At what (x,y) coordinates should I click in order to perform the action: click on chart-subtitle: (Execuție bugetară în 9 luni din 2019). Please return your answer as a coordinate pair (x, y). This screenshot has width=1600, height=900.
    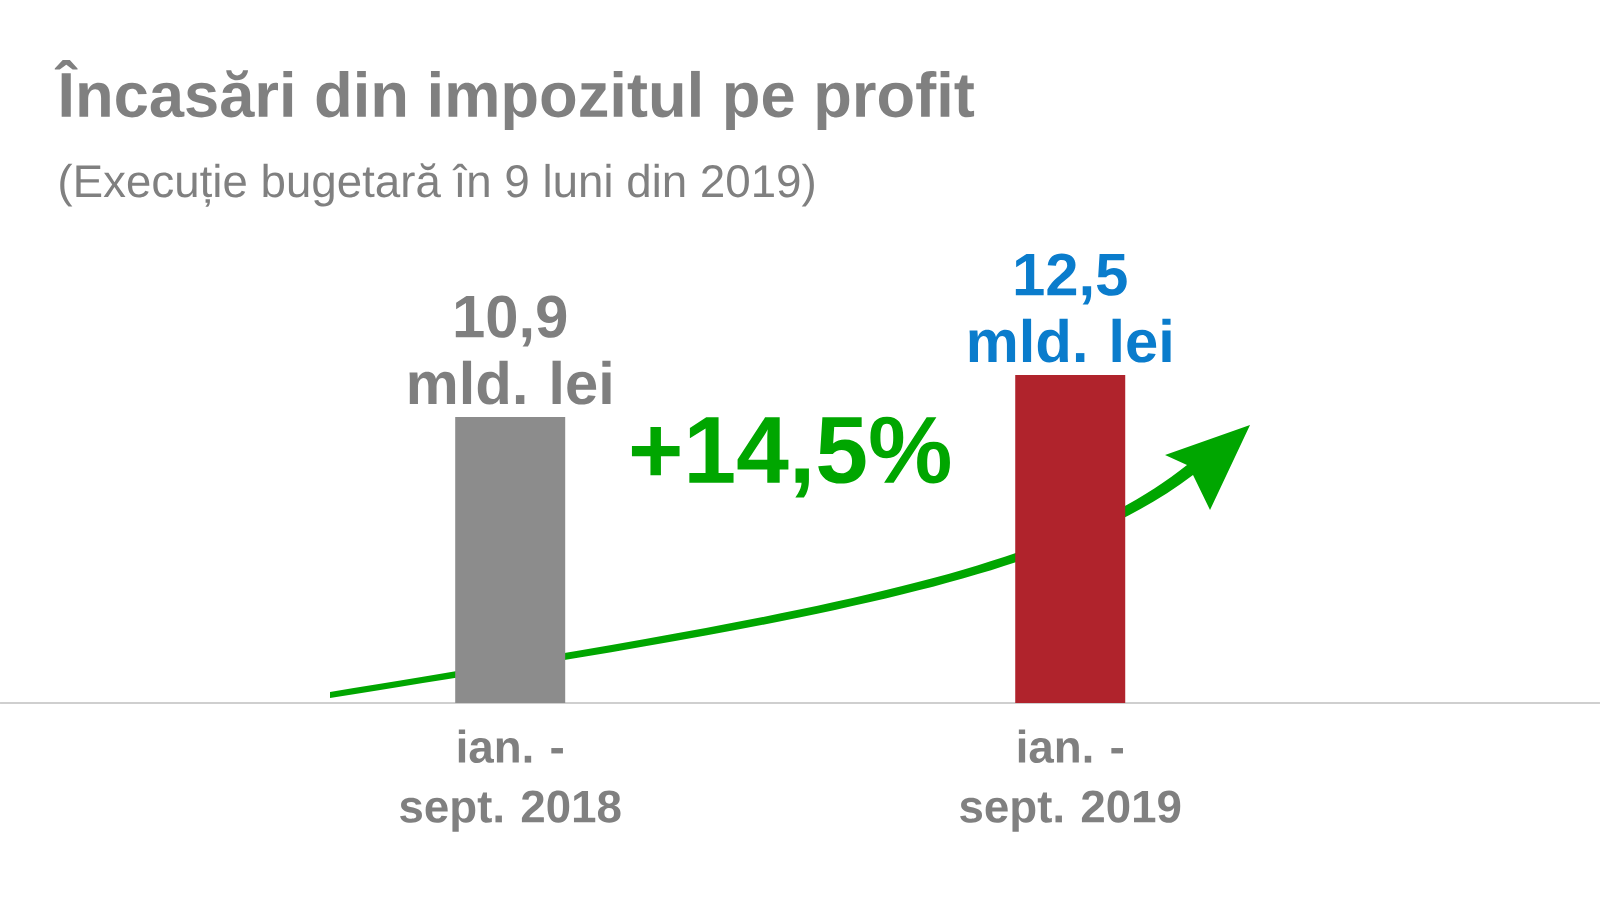
    Looking at the image, I should click on (437, 185).